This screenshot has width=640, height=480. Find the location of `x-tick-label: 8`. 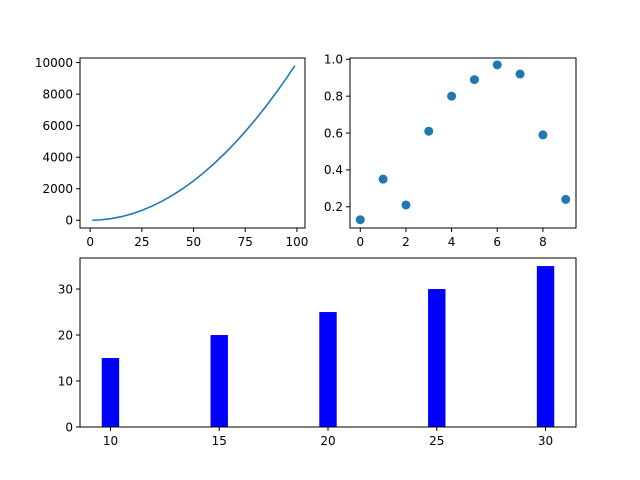

x-tick-label: 8 is located at coordinates (543, 242).